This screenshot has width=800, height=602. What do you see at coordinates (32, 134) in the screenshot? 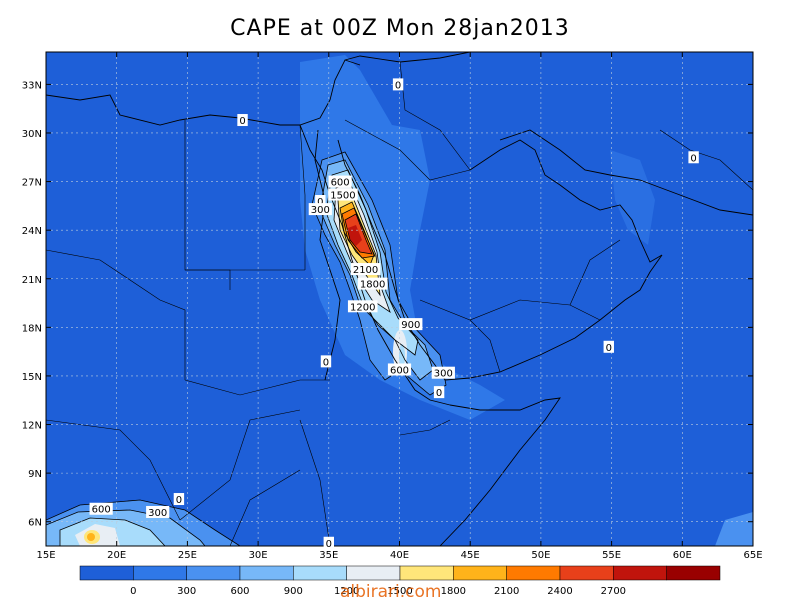
I see `y-tick-label: 30N` at bounding box center [32, 134].